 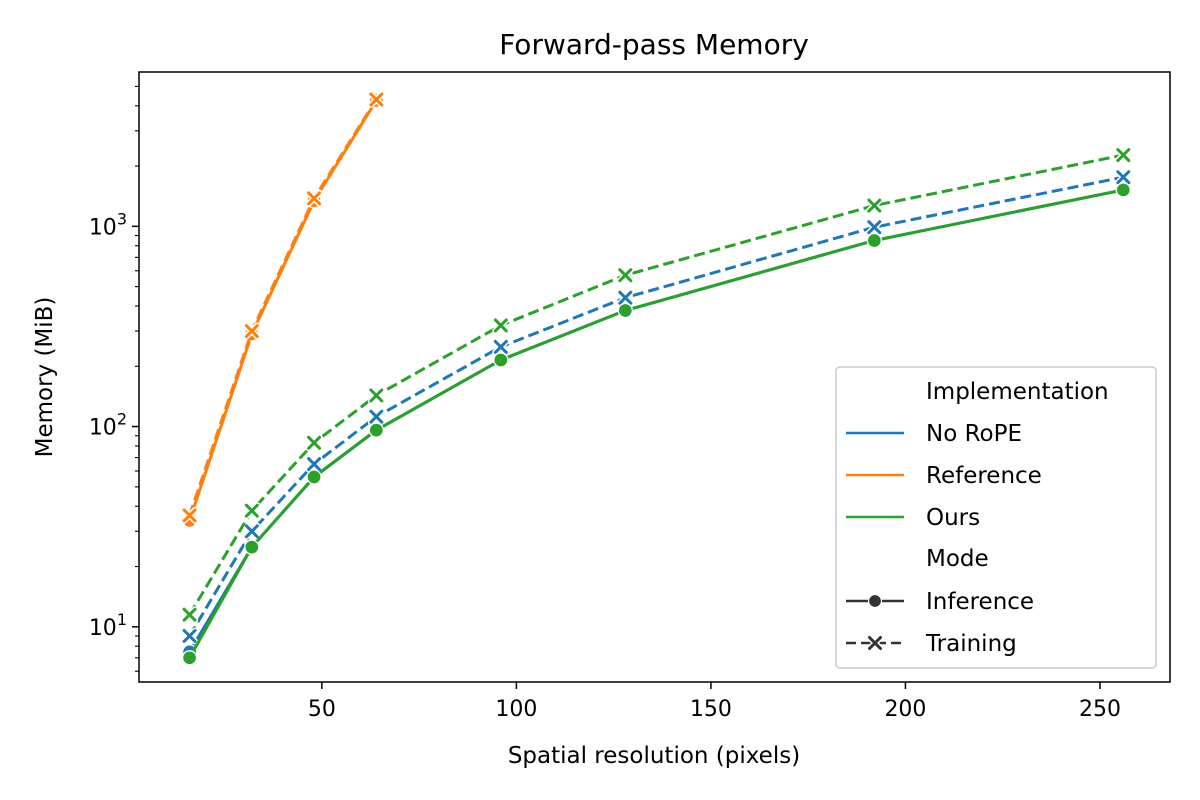 What do you see at coordinates (108, 625) in the screenshot?
I see `y-tick-label-10: 10¹` at bounding box center [108, 625].